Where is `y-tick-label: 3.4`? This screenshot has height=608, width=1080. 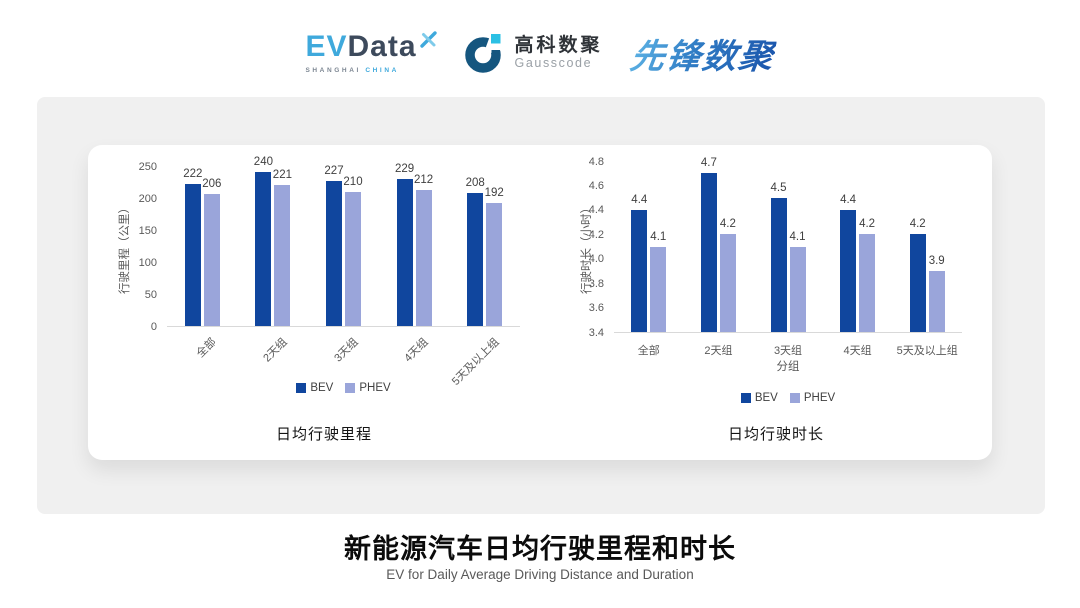 y-tick-label: 3.4 is located at coordinates (596, 332).